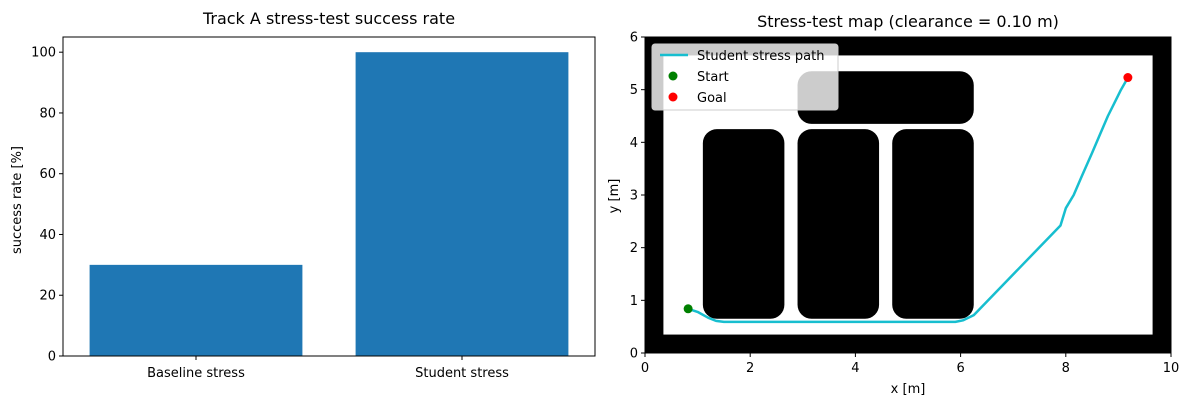 This screenshot has height=409, width=1189. I want to click on map-xtick-label: 8, so click(1066, 368).